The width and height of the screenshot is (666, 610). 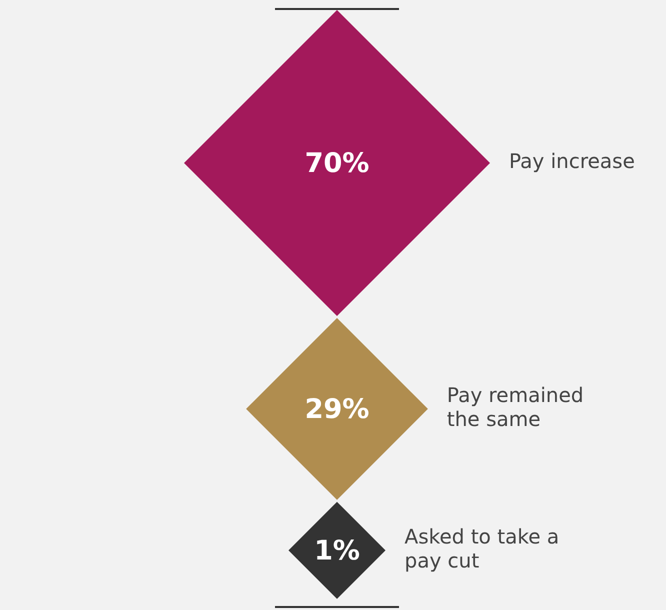 I want to click on category-label: Pay increase, so click(x=572, y=161).